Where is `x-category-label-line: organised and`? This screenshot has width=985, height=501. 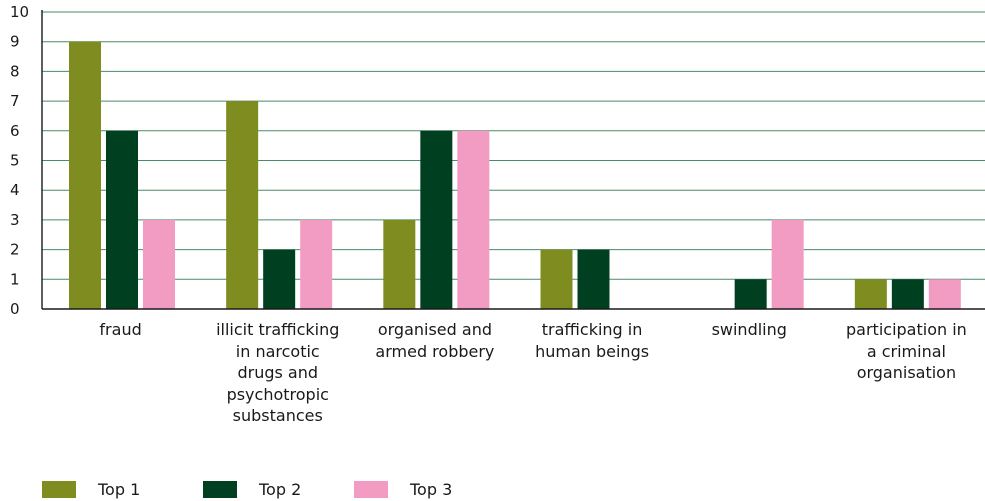 x-category-label-line: organised and is located at coordinates (434, 329).